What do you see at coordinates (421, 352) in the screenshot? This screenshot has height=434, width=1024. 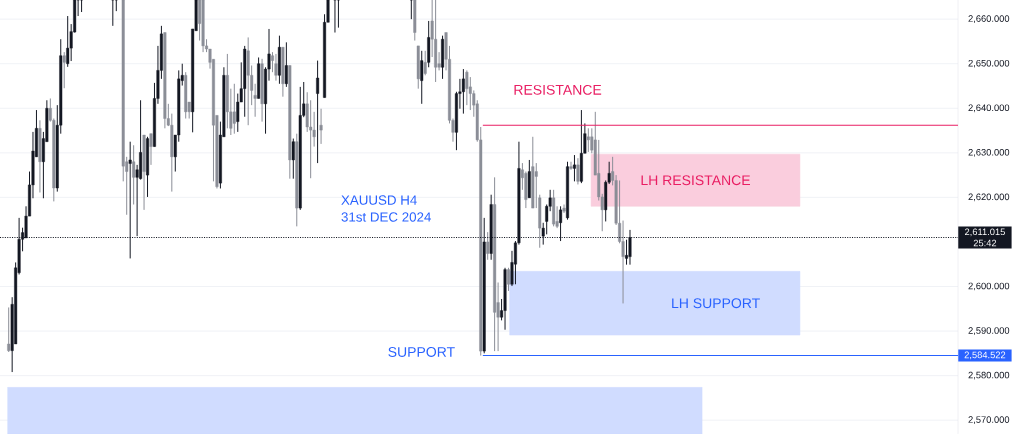 I see `ref-line-label: SUPPORT` at bounding box center [421, 352].